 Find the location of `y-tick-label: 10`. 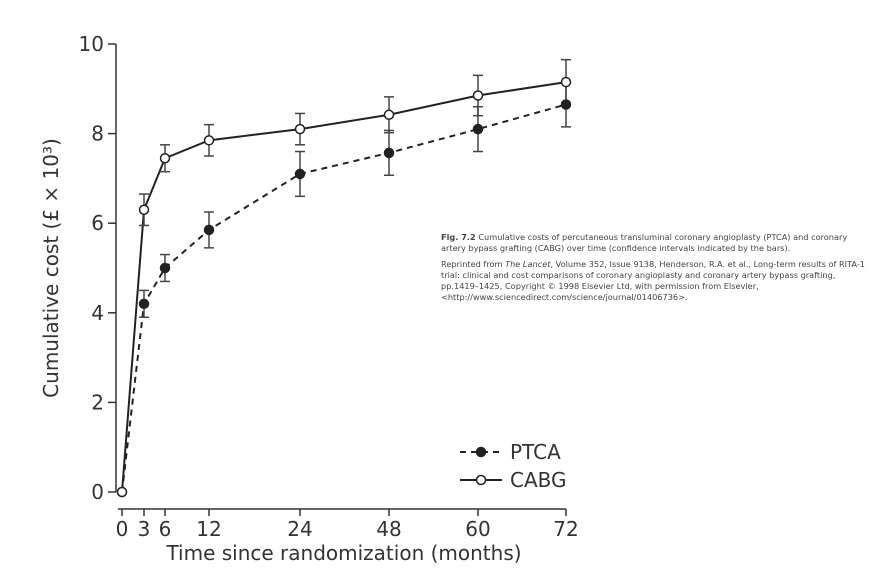

y-tick-label: 10 is located at coordinates (91, 44).